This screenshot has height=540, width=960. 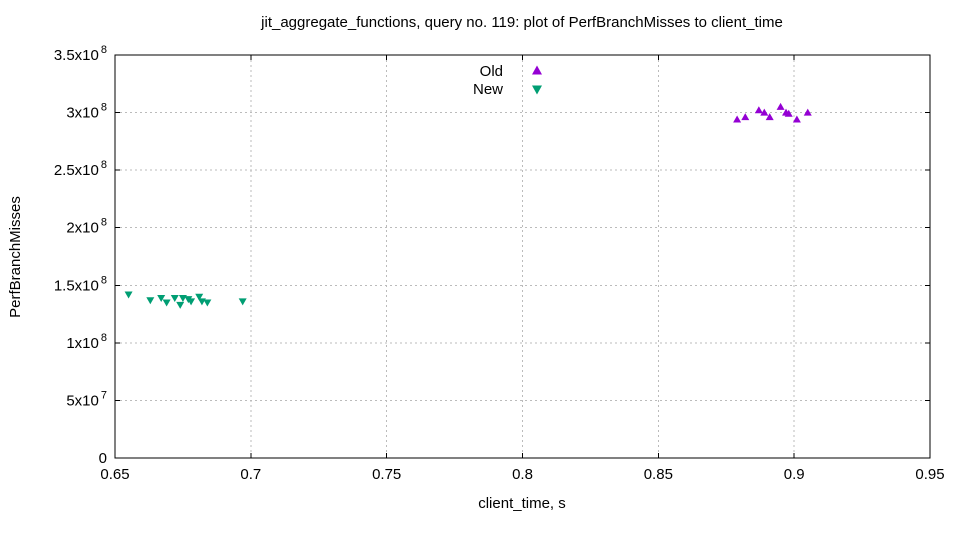 I want to click on x-tick-label: 0.85, so click(x=658, y=474).